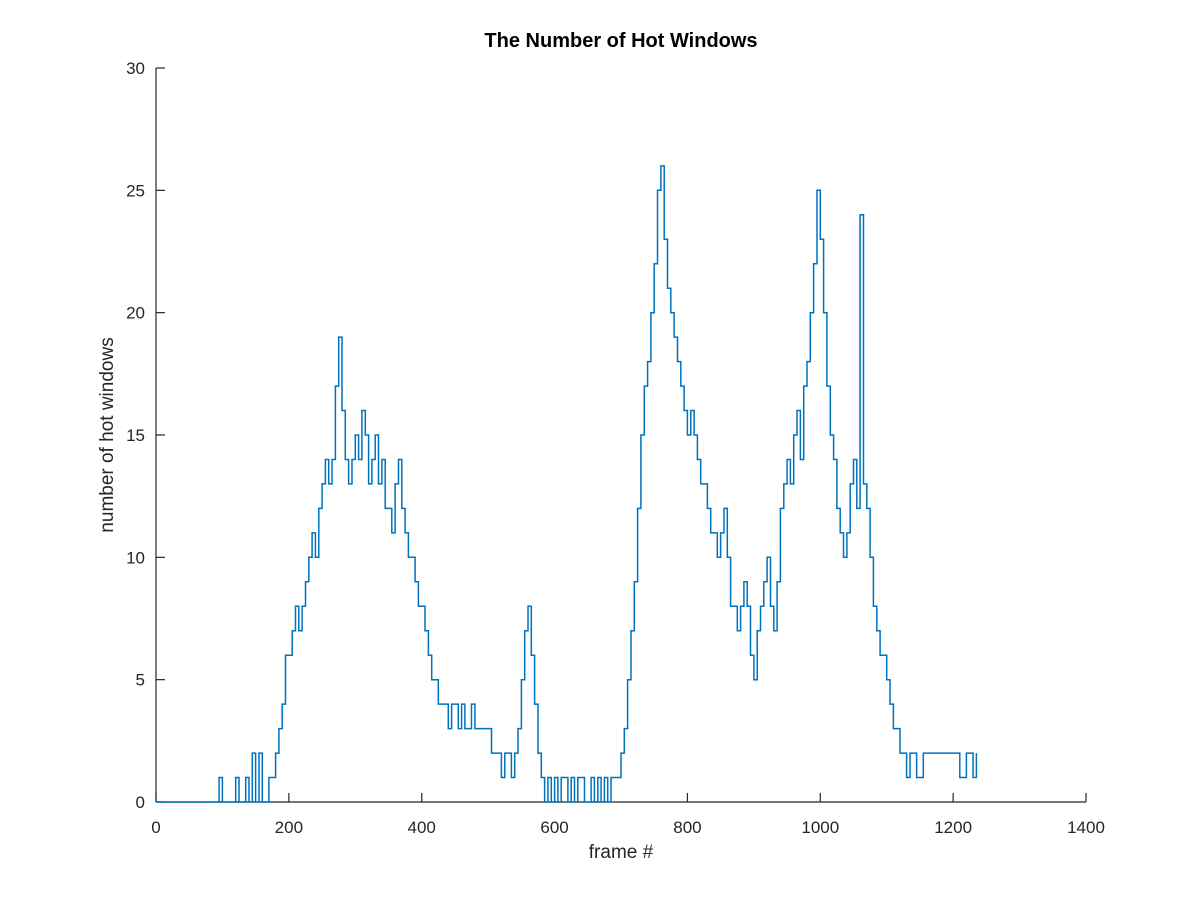 The height and width of the screenshot is (903, 1200). What do you see at coordinates (554, 827) in the screenshot?
I see `x-tick-label: 600` at bounding box center [554, 827].